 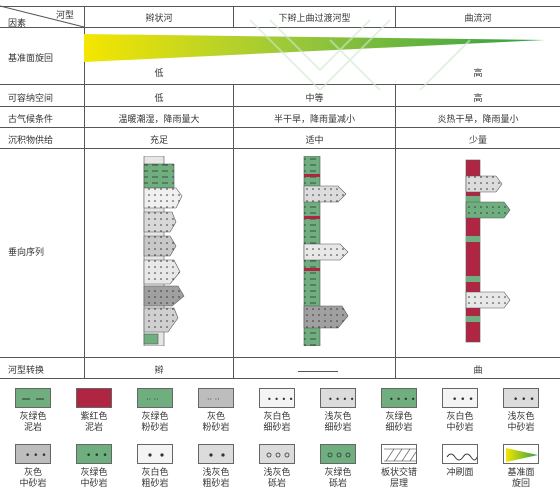 What do you see at coordinates (33, 467) in the screenshot?
I see `legend-item: • • • 灰色 中砂岩` at bounding box center [33, 467].